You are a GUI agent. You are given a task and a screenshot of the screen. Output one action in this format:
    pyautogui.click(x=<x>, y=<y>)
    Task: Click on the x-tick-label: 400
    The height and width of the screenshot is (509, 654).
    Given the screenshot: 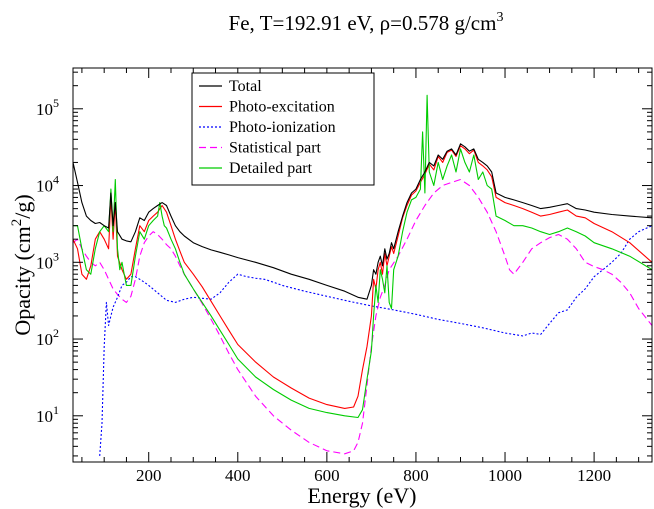 What is the action you would take?
    pyautogui.click(x=238, y=475)
    